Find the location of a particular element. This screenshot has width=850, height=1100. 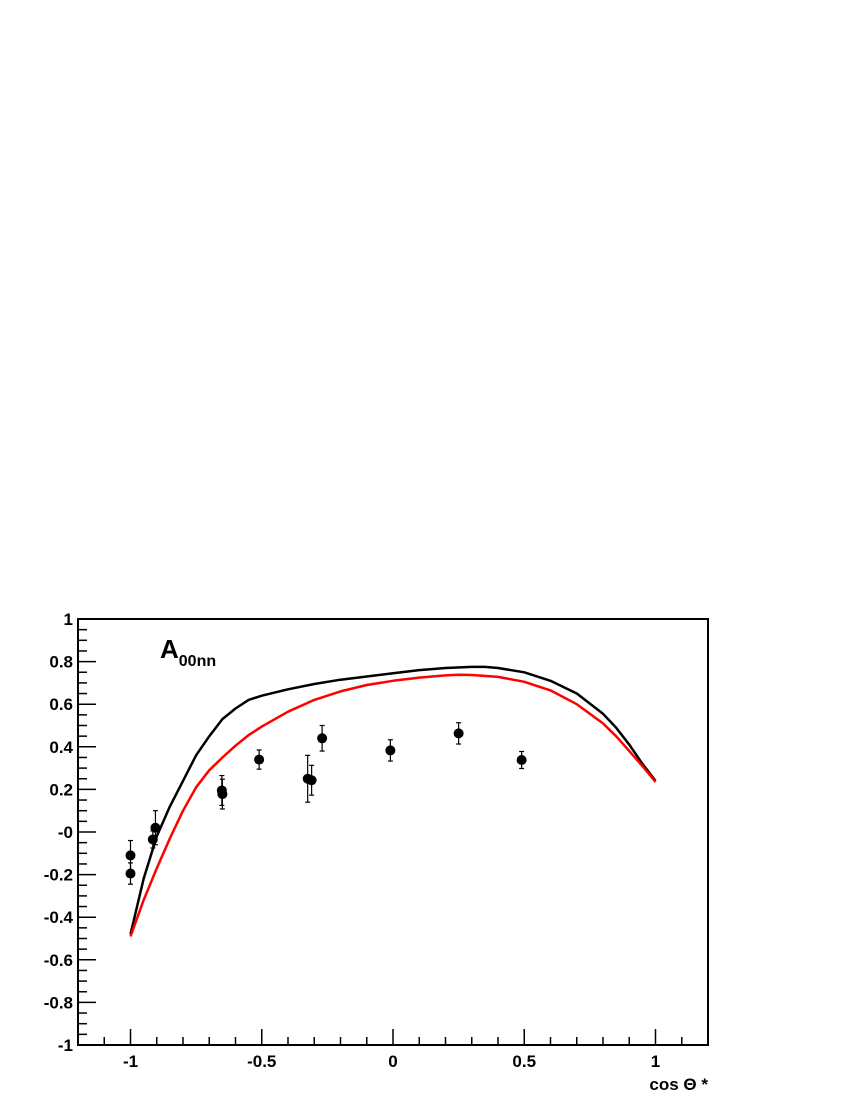

y-tick-label: 1 is located at coordinates (68, 619).